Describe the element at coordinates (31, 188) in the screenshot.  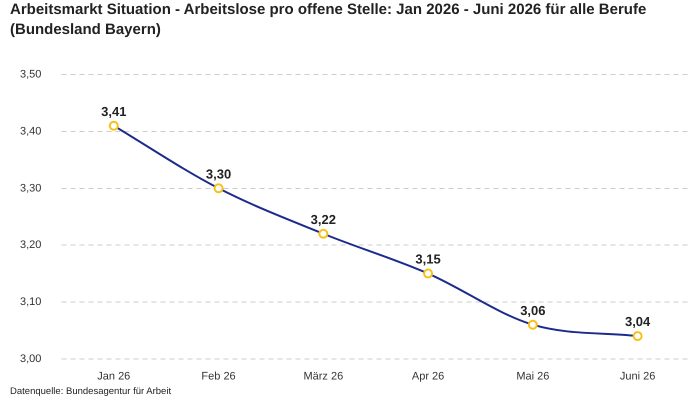
I see `y-tick-label: 3,30` at that location.